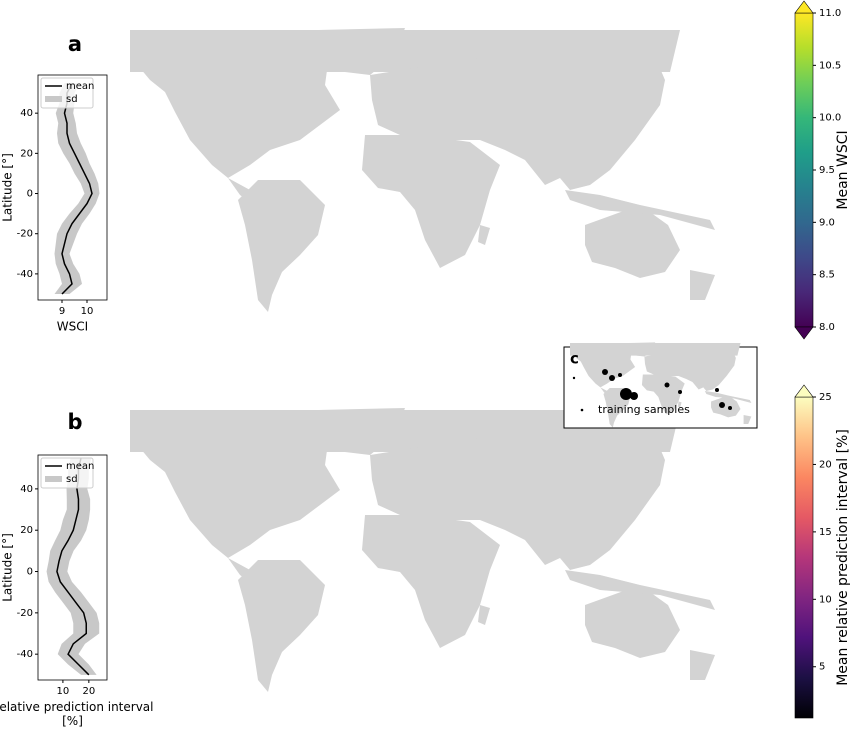 The width and height of the screenshot is (850, 731). Describe the element at coordinates (825, 599) in the screenshot. I see `colorbar-tick-label: 10` at that location.